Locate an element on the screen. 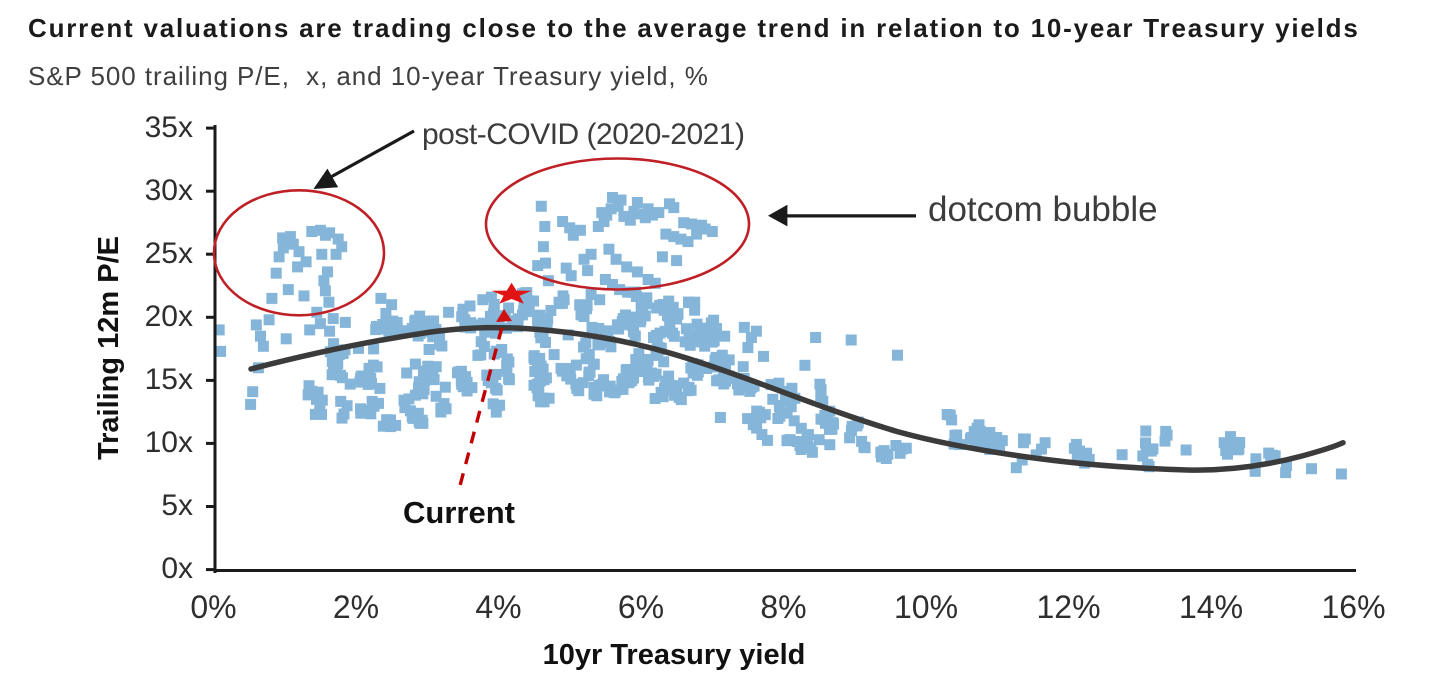 The image size is (1453, 674). svg-text: Current is located at coordinates (459, 512).